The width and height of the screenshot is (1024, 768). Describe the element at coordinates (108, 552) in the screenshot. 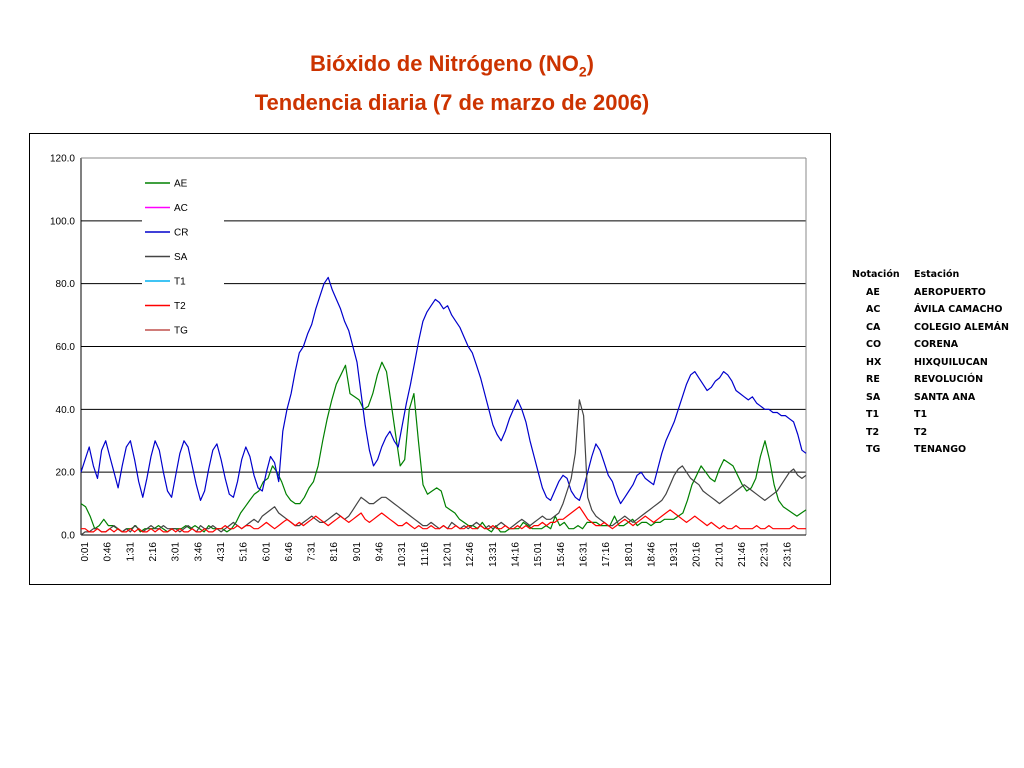

I see `x-tick-label: 0:46` at that location.